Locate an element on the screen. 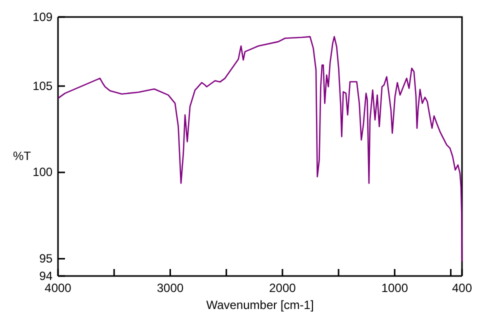 The image size is (480, 320). x-tick-label: 400 is located at coordinates (462, 288).